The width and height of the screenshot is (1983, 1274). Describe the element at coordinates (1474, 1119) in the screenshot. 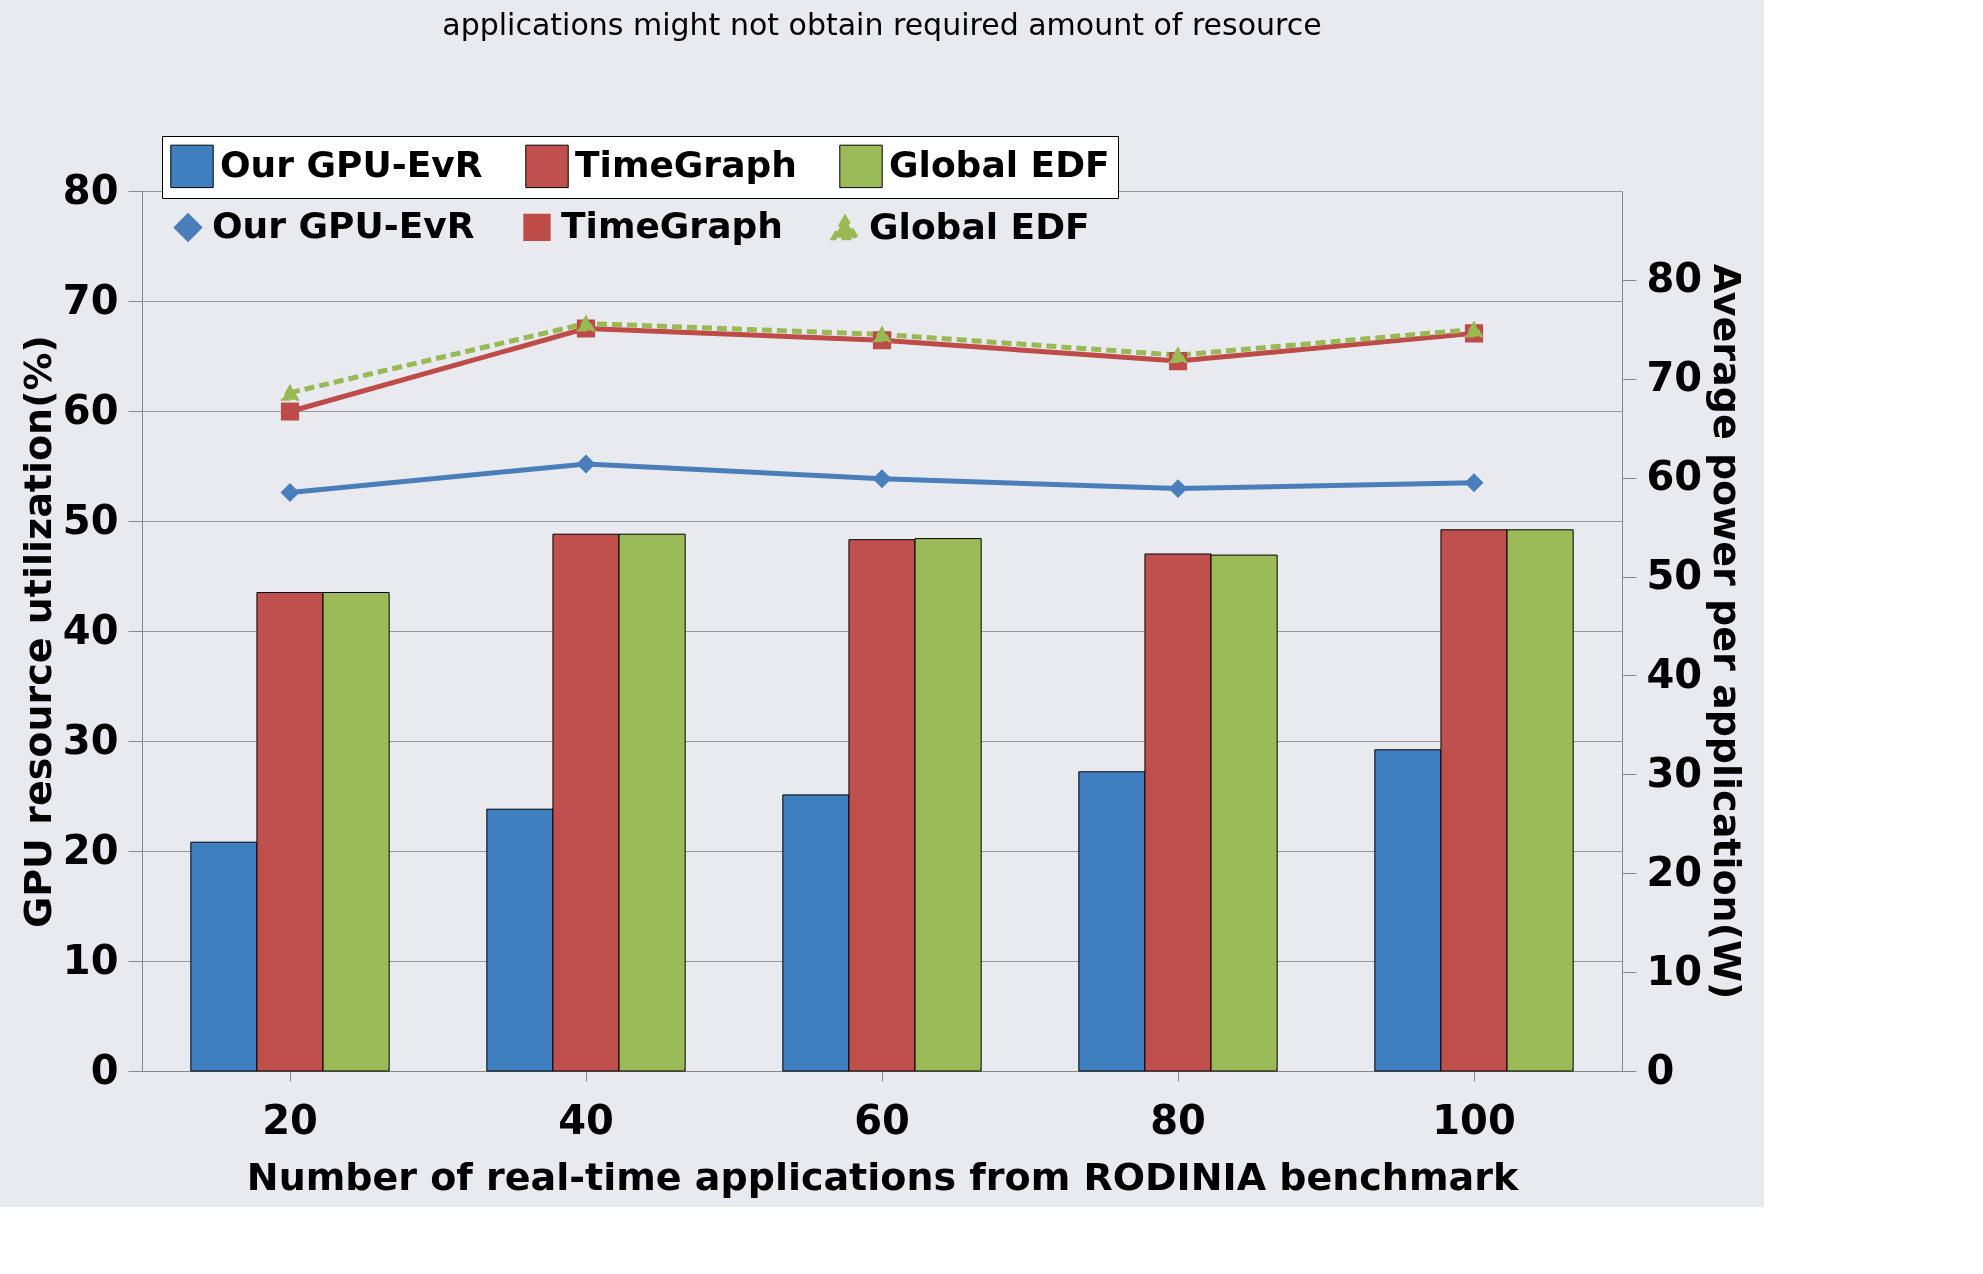

I see `x-tick-label: 100` at that location.